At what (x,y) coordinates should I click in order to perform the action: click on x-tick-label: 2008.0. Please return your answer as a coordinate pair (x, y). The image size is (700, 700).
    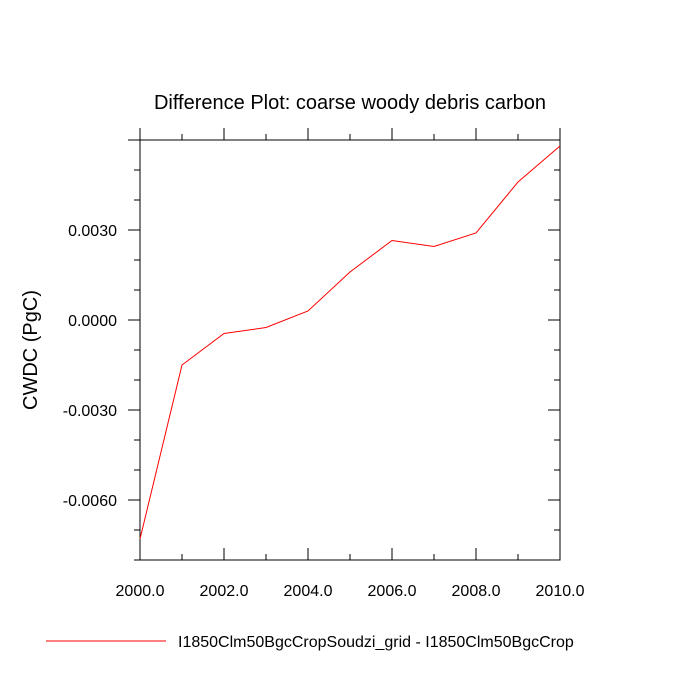
    Looking at the image, I should click on (476, 591).